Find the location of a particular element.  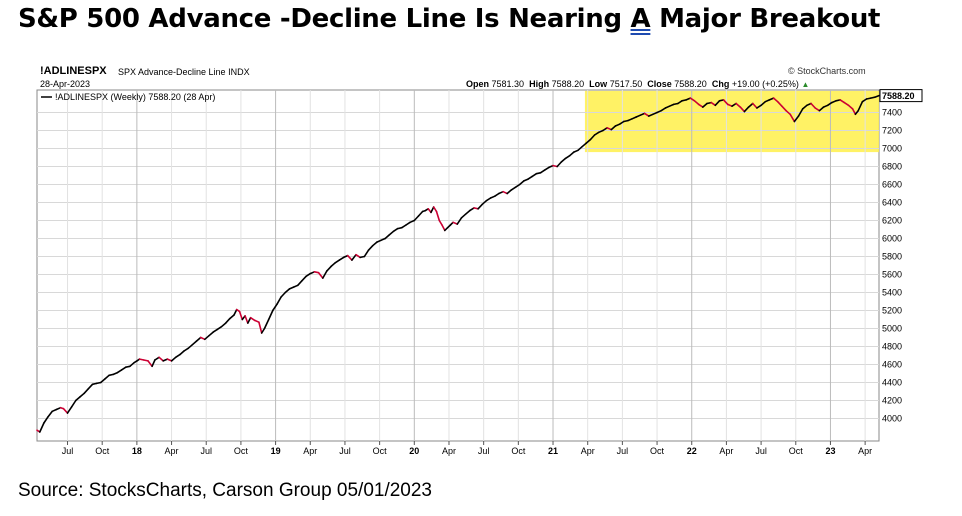

chg-up-icon: ▲ is located at coordinates (805, 84).